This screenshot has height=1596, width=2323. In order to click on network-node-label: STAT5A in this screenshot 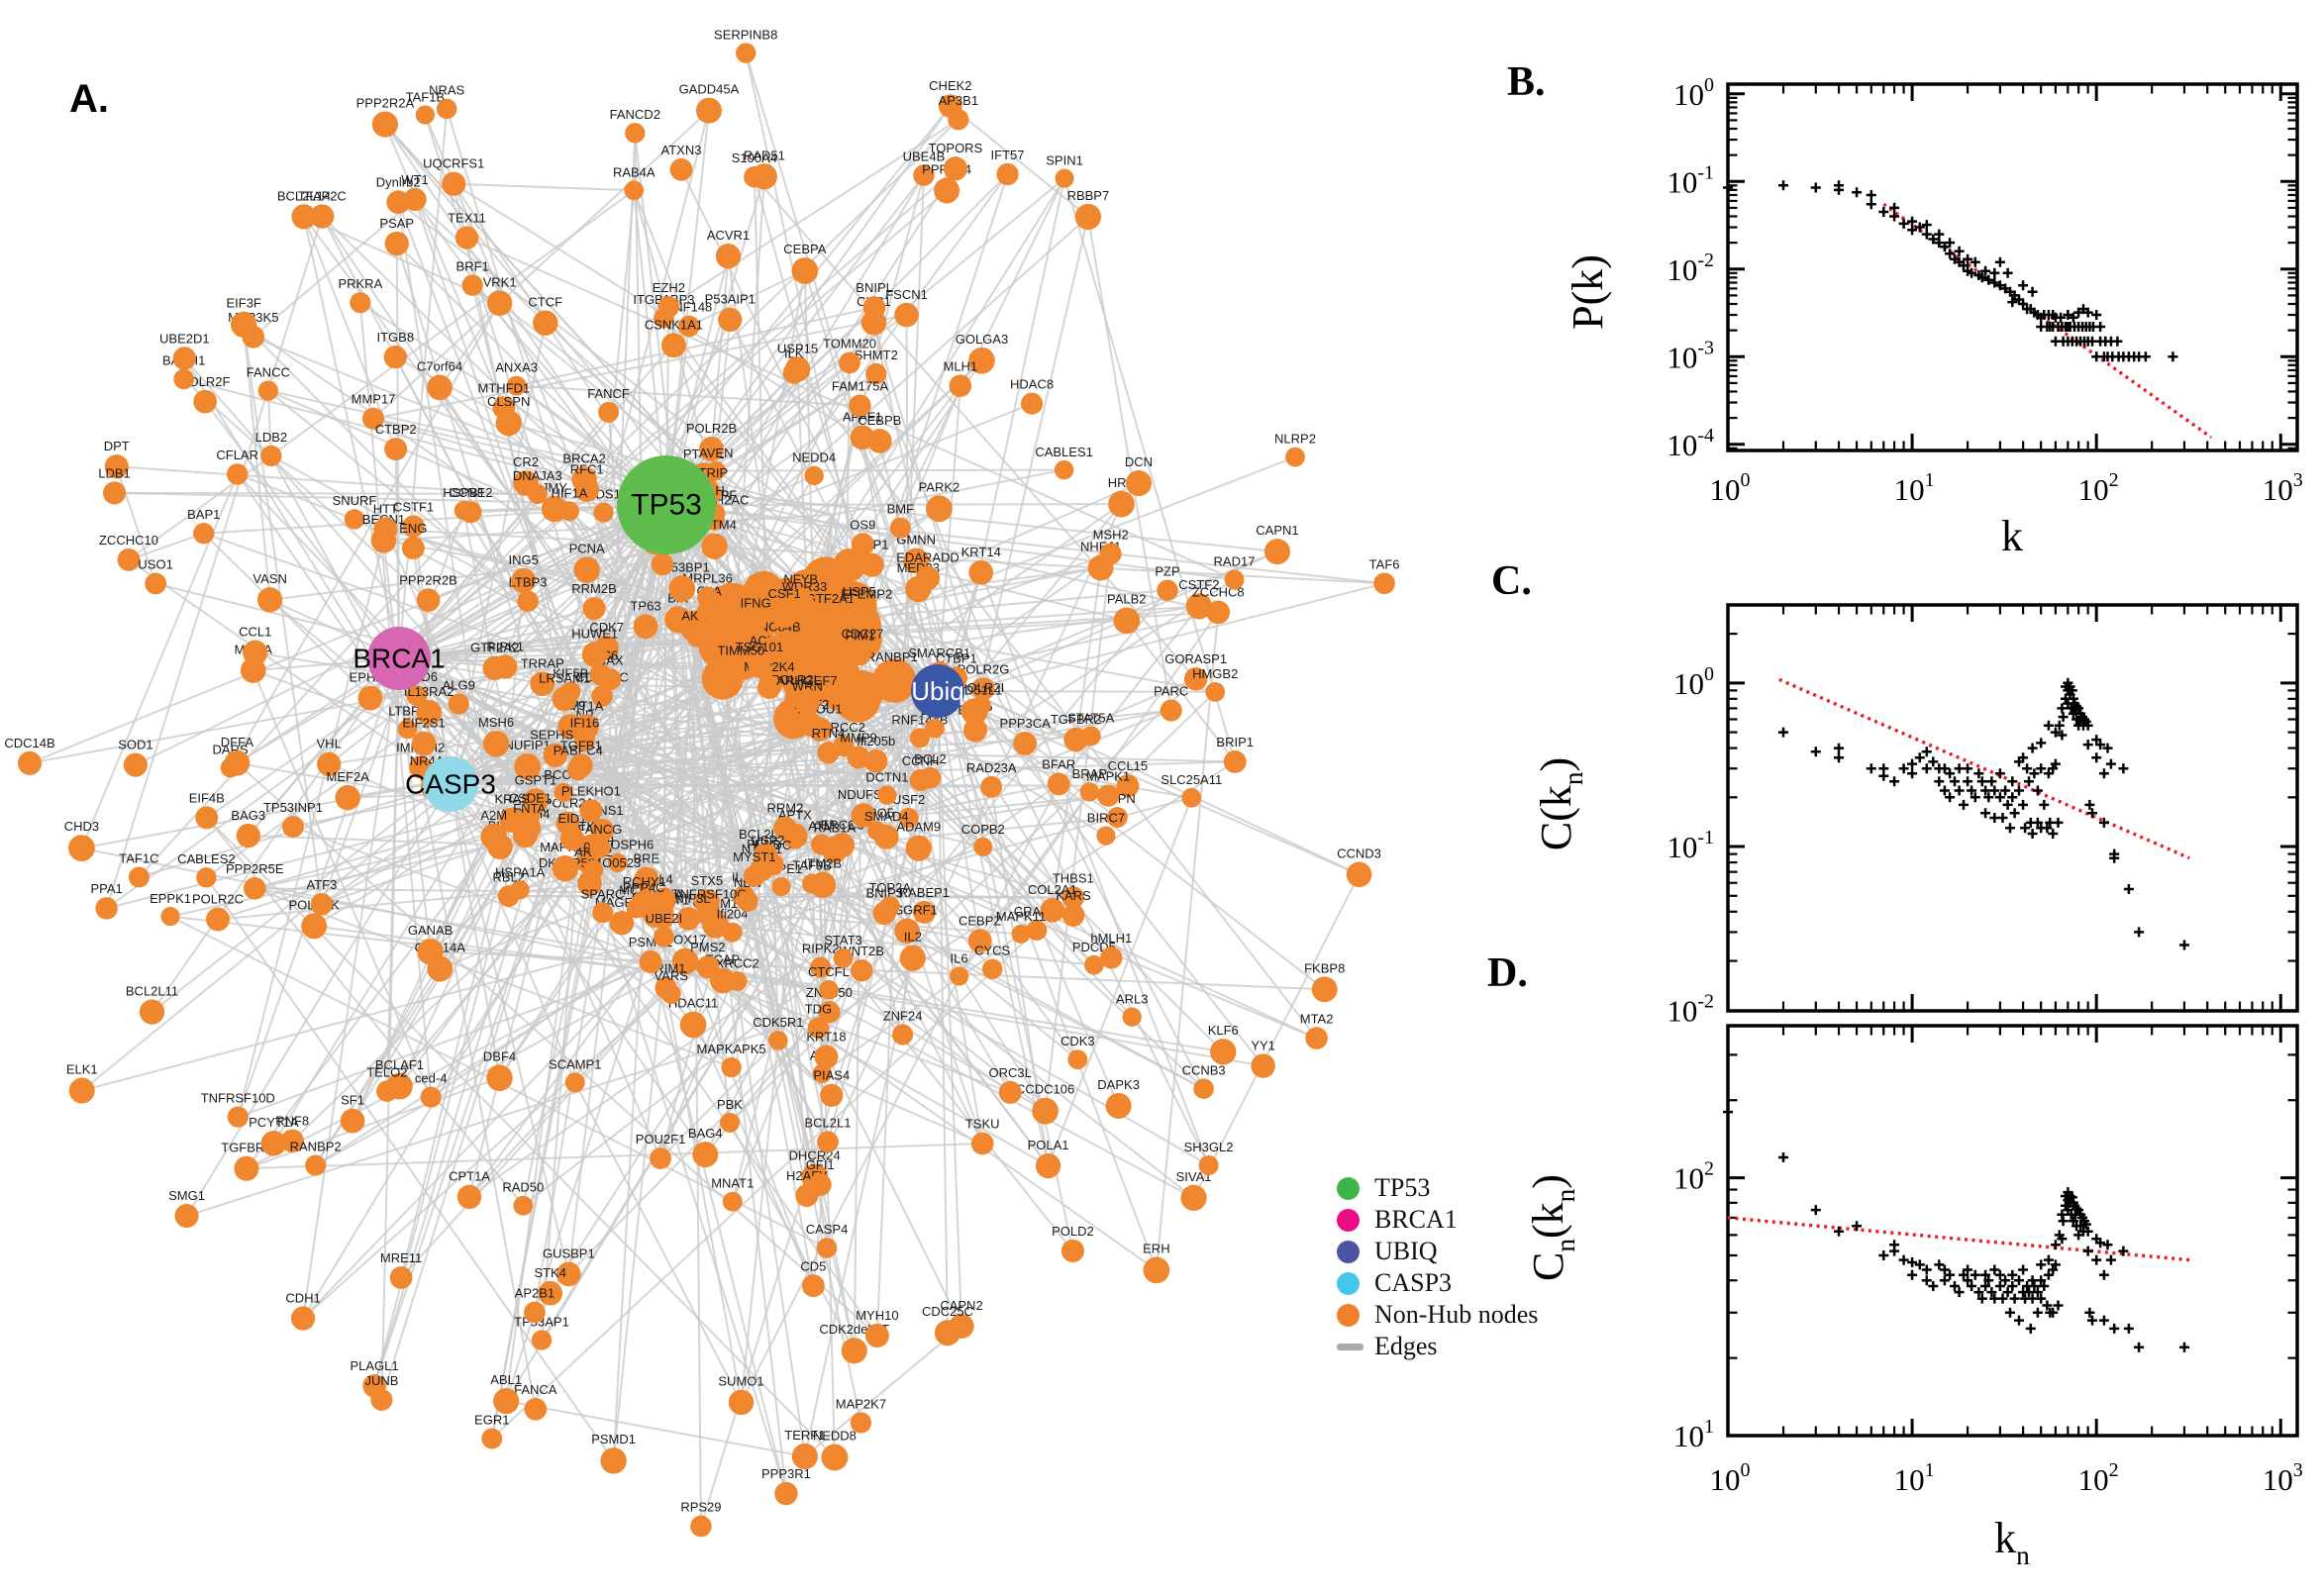, I will do `click(1091, 717)`.